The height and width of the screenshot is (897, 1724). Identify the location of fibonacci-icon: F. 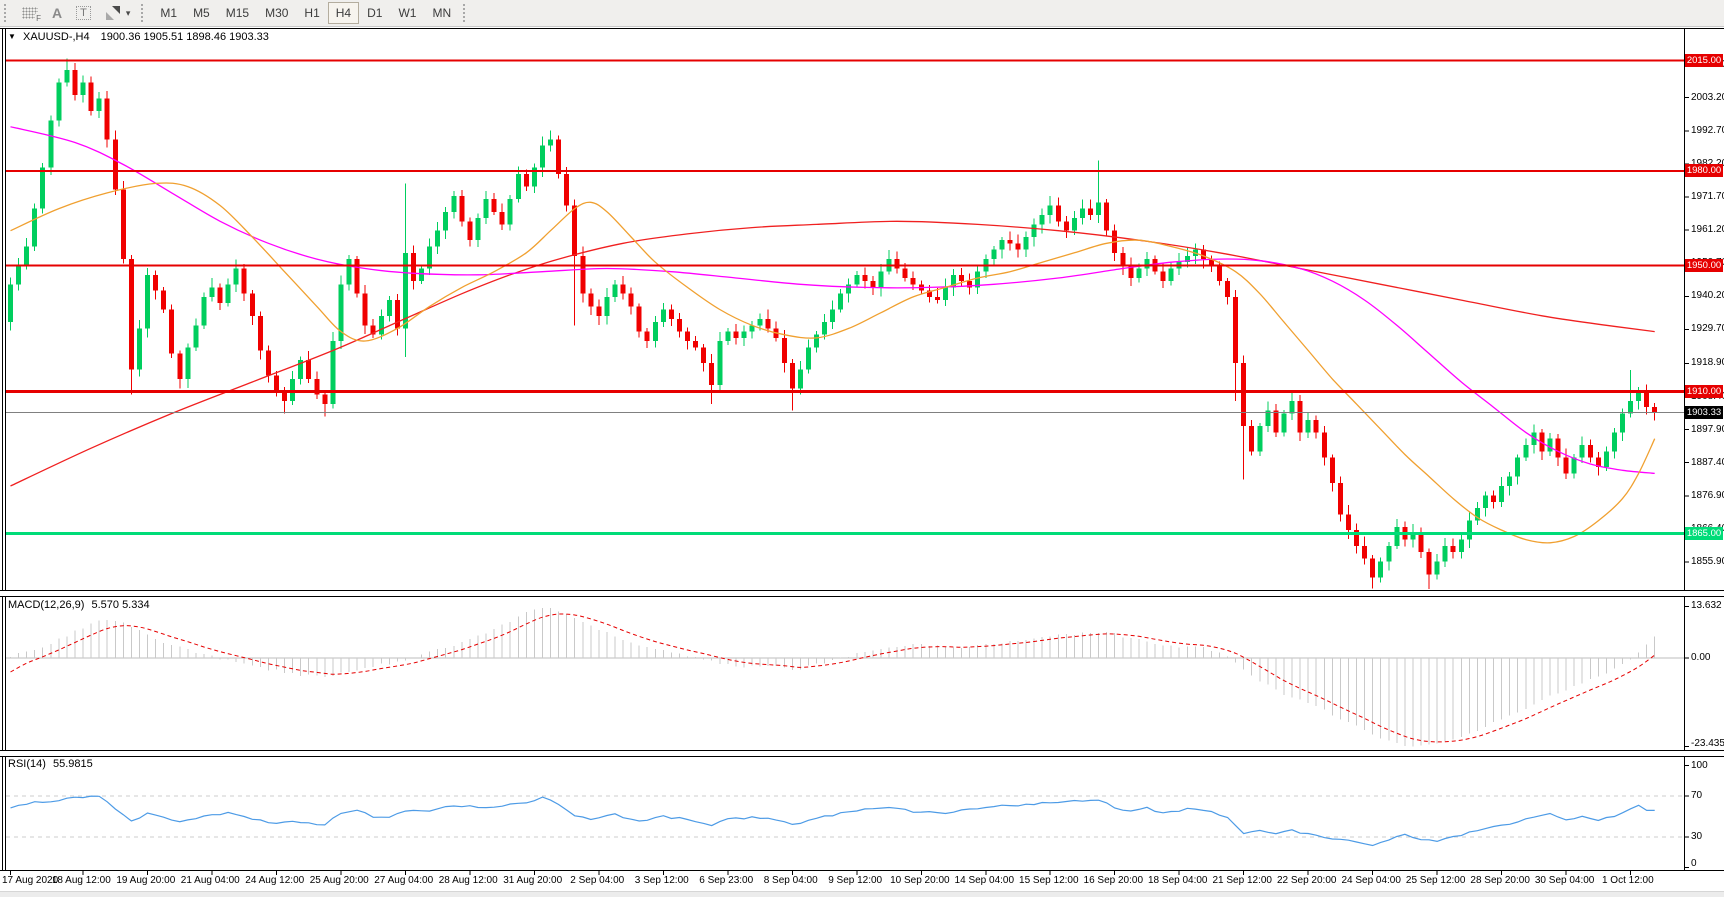
(32, 15).